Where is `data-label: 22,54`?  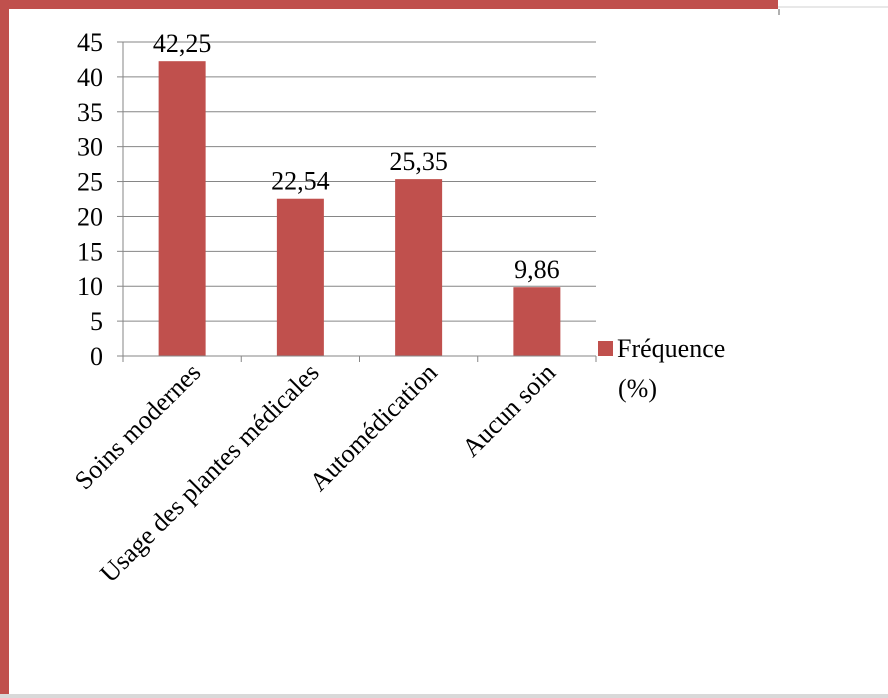 data-label: 22,54 is located at coordinates (300, 181).